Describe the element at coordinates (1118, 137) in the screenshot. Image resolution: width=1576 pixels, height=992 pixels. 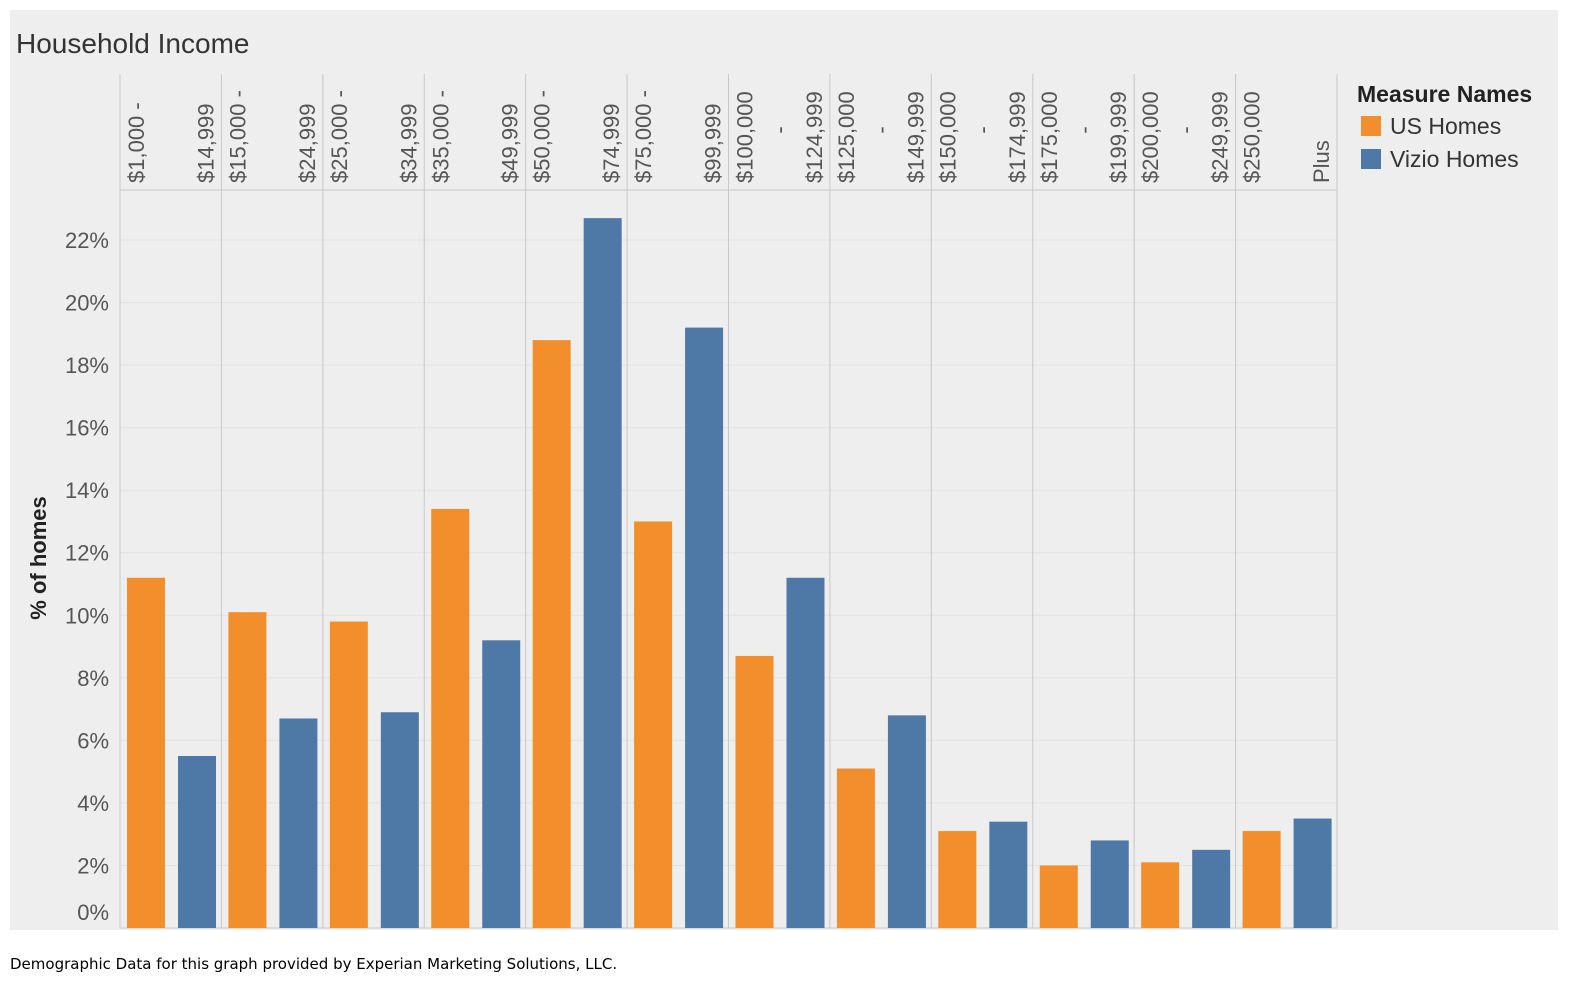
I see `category-label: $199,999` at that location.